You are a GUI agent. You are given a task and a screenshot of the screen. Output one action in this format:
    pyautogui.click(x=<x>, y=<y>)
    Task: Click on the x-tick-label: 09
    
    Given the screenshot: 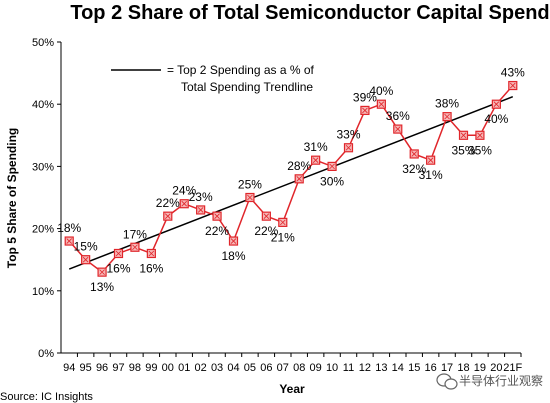 What is the action you would take?
    pyautogui.click(x=316, y=368)
    